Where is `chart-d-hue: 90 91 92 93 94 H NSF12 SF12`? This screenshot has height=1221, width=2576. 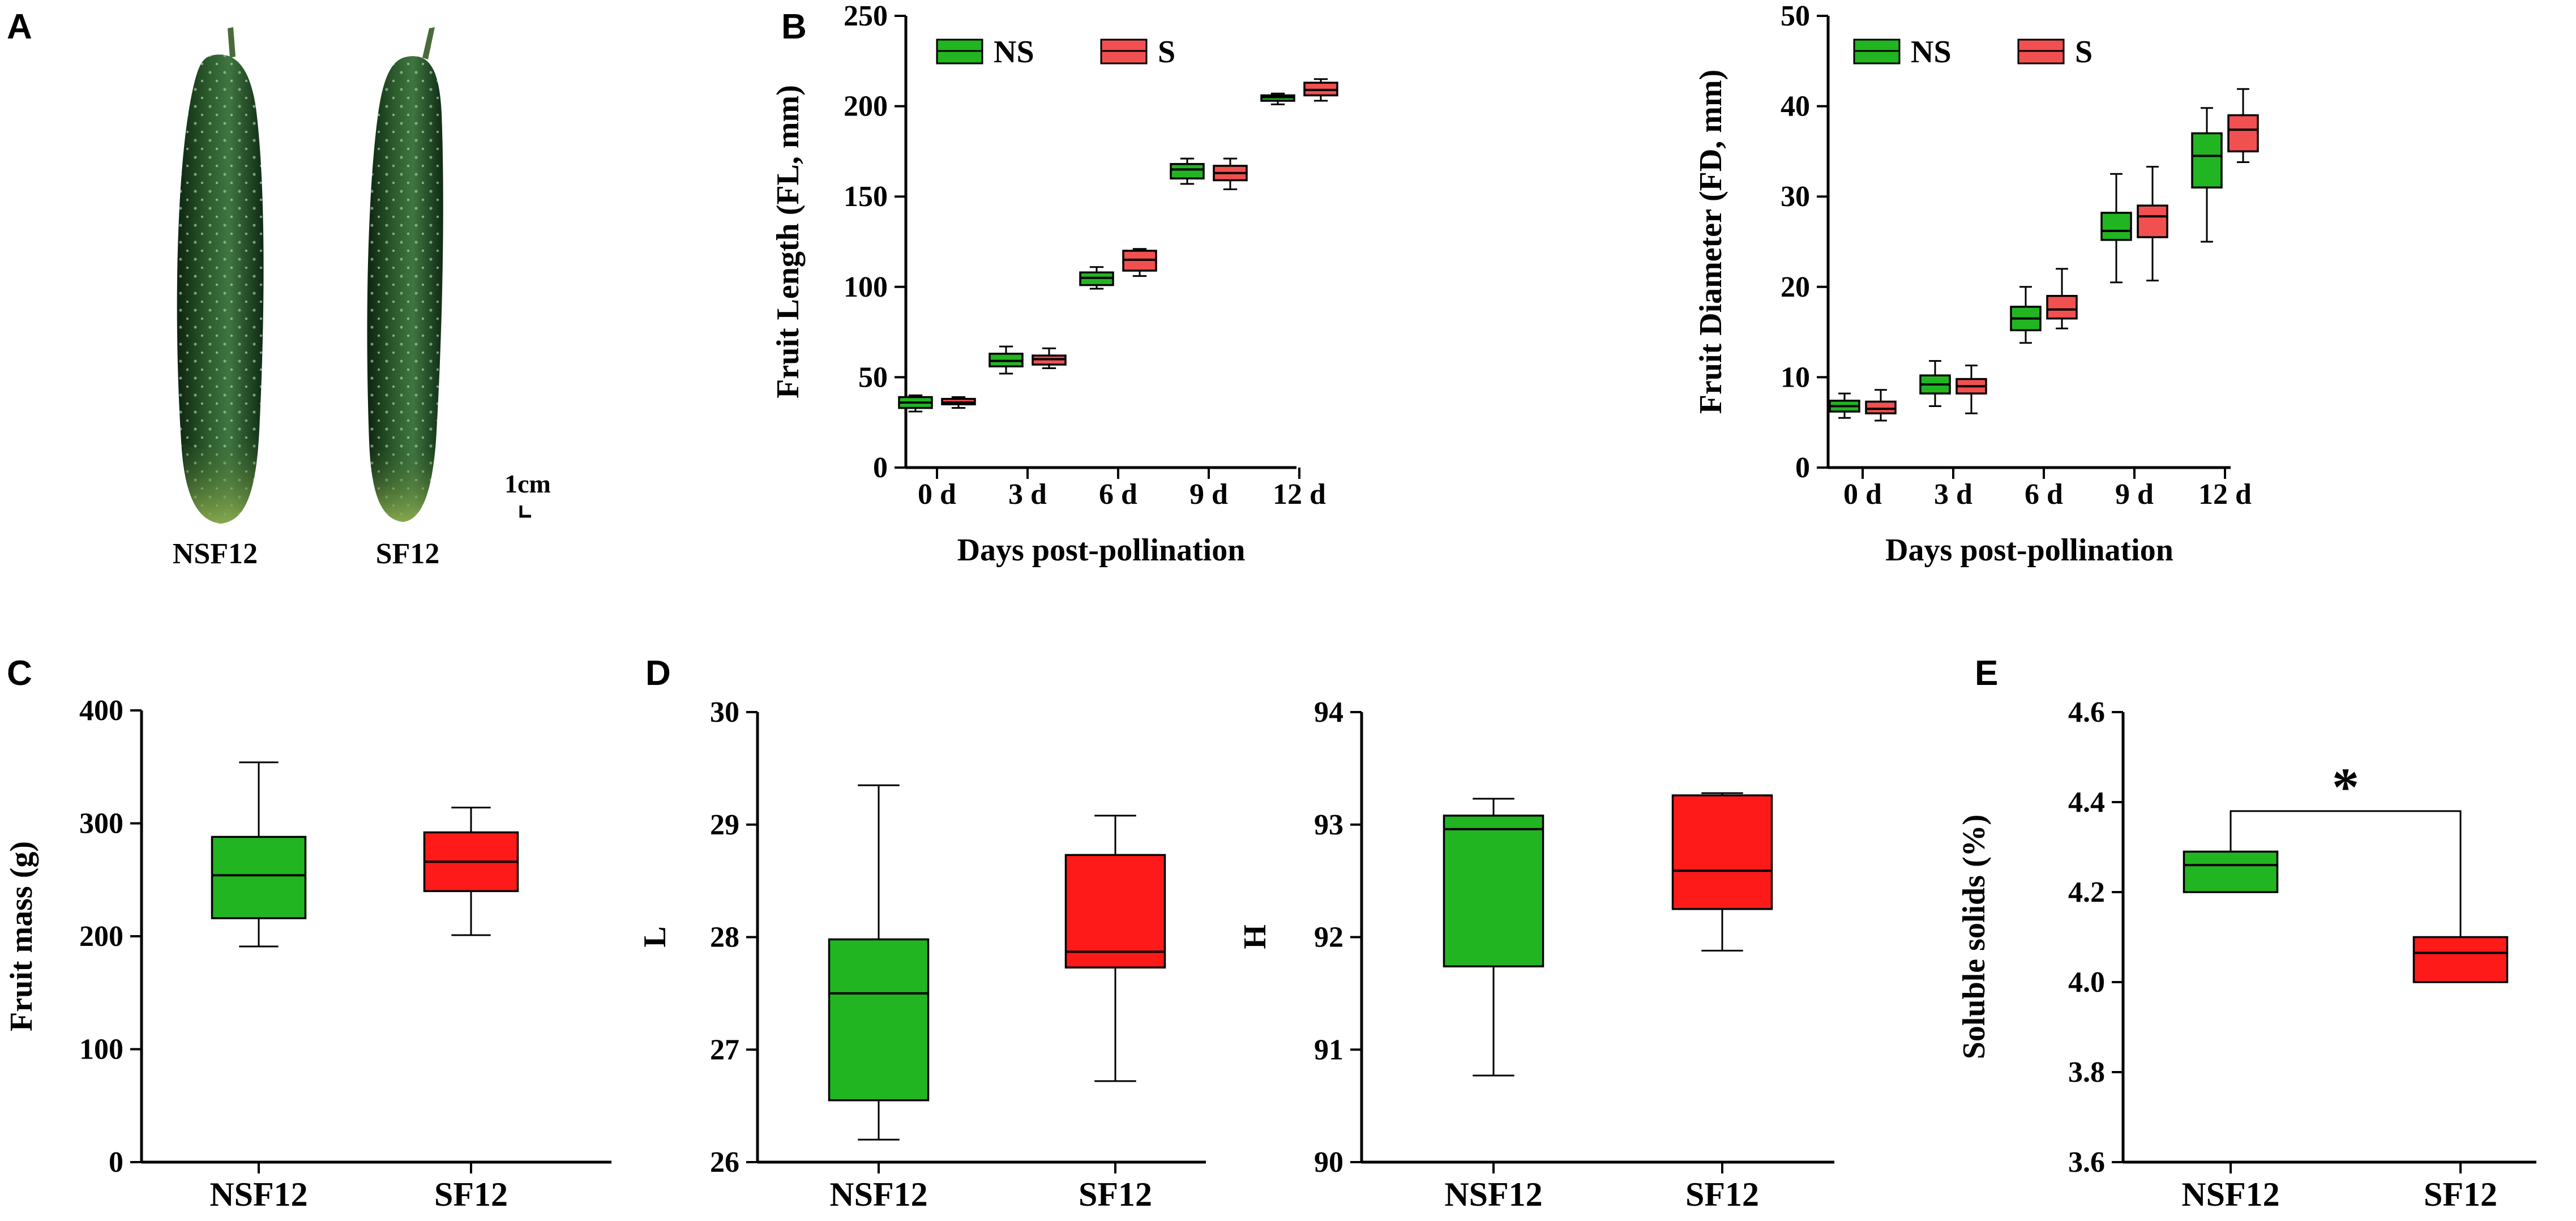 chart-d-hue: 90 91 92 93 94 H NSF12 SF12 is located at coordinates (1536, 954).